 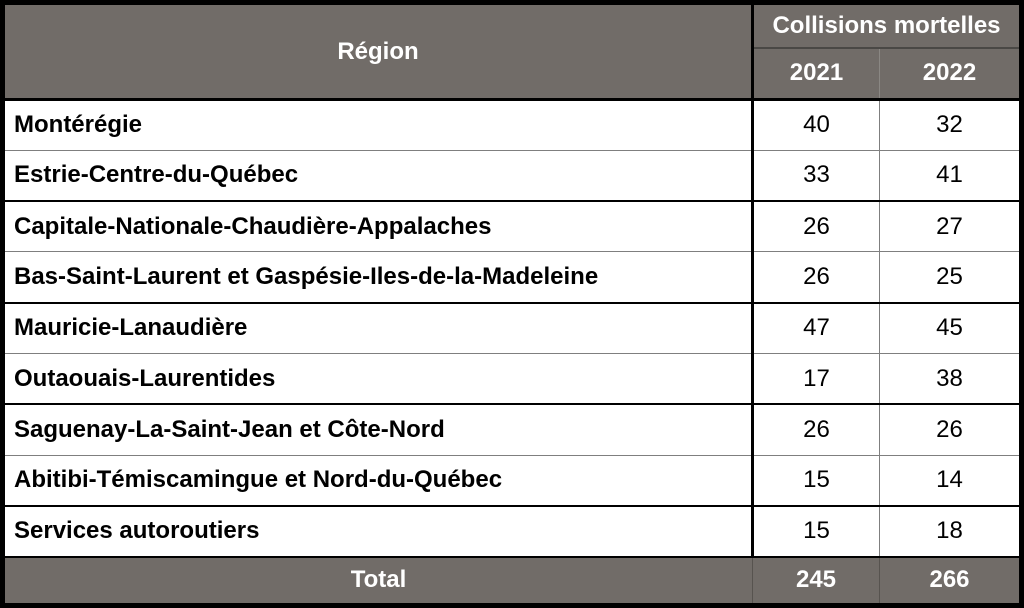 I want to click on header-row-years: 2021 2022, so click(x=512, y=74).